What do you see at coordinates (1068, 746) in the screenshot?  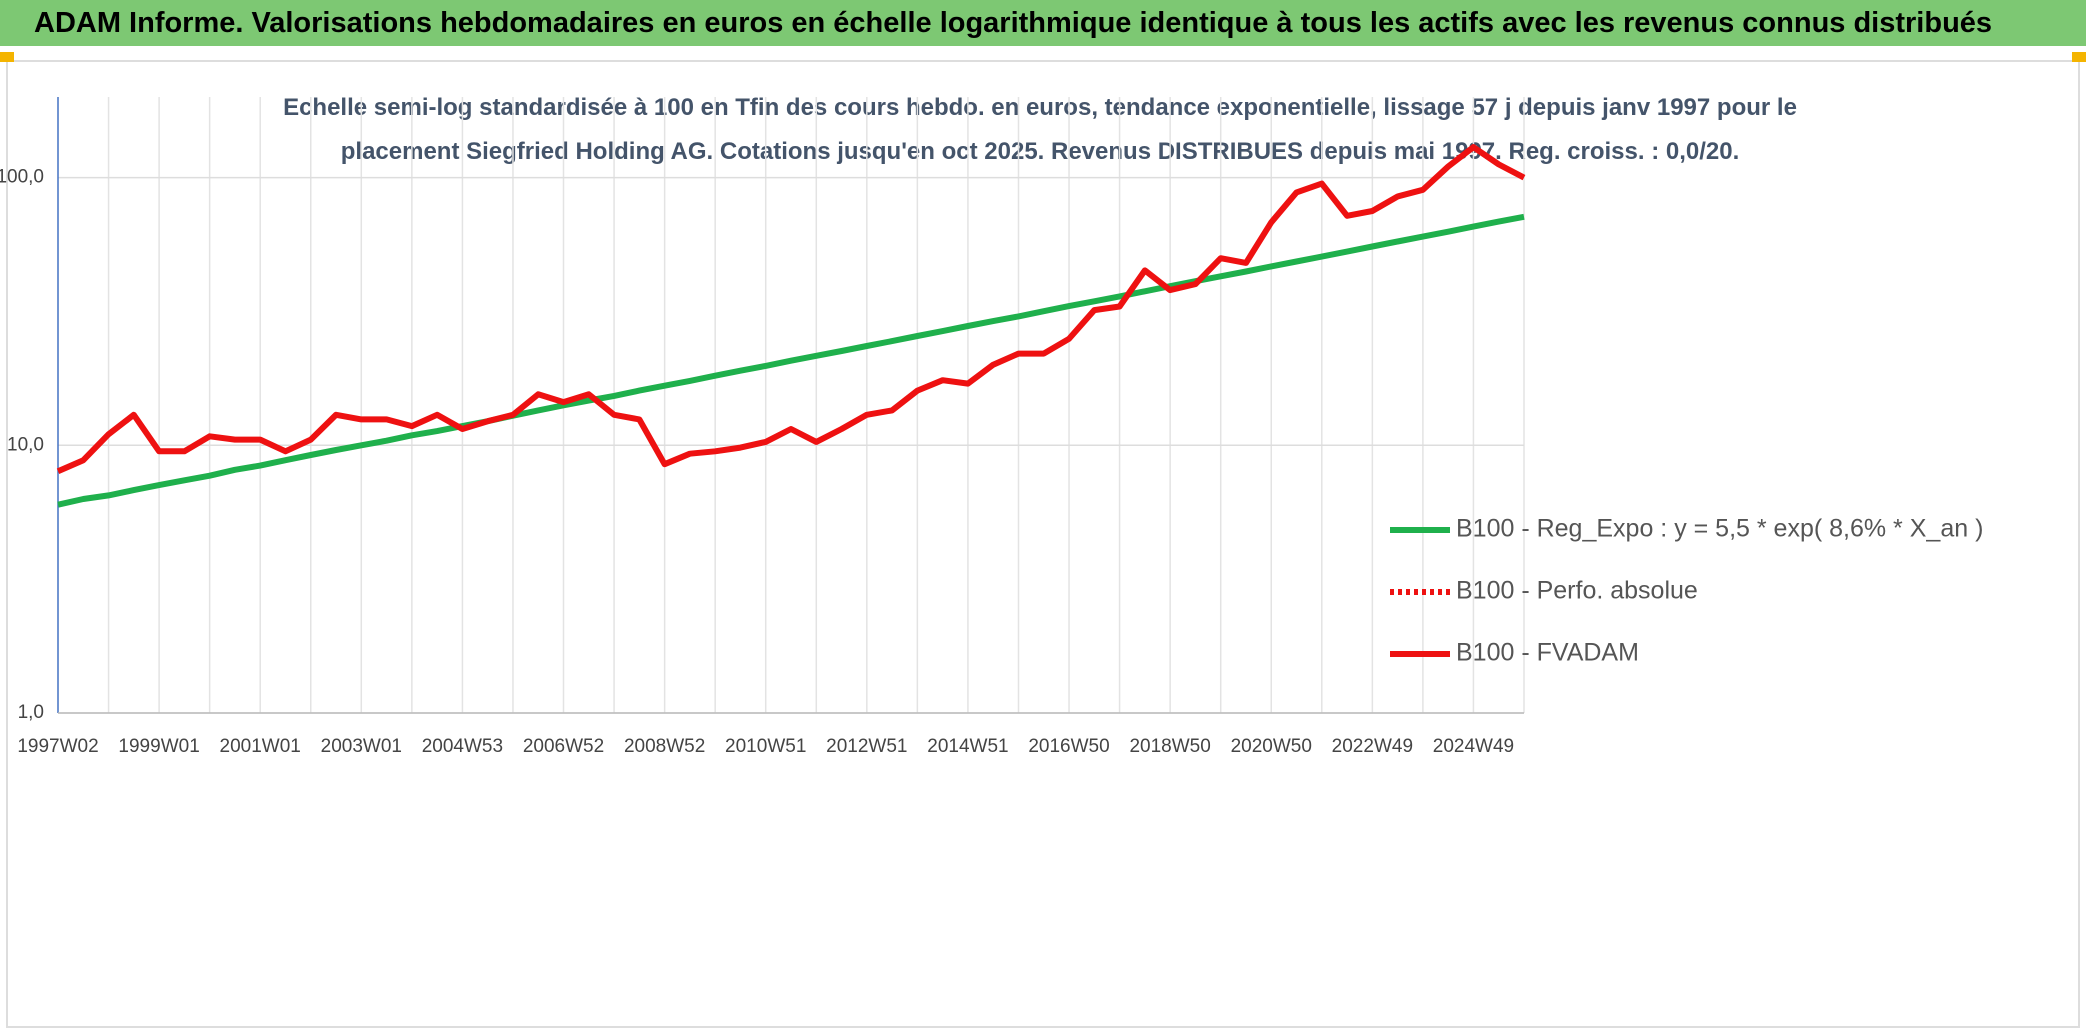 I see `x-tick-label: 2016W50` at bounding box center [1068, 746].